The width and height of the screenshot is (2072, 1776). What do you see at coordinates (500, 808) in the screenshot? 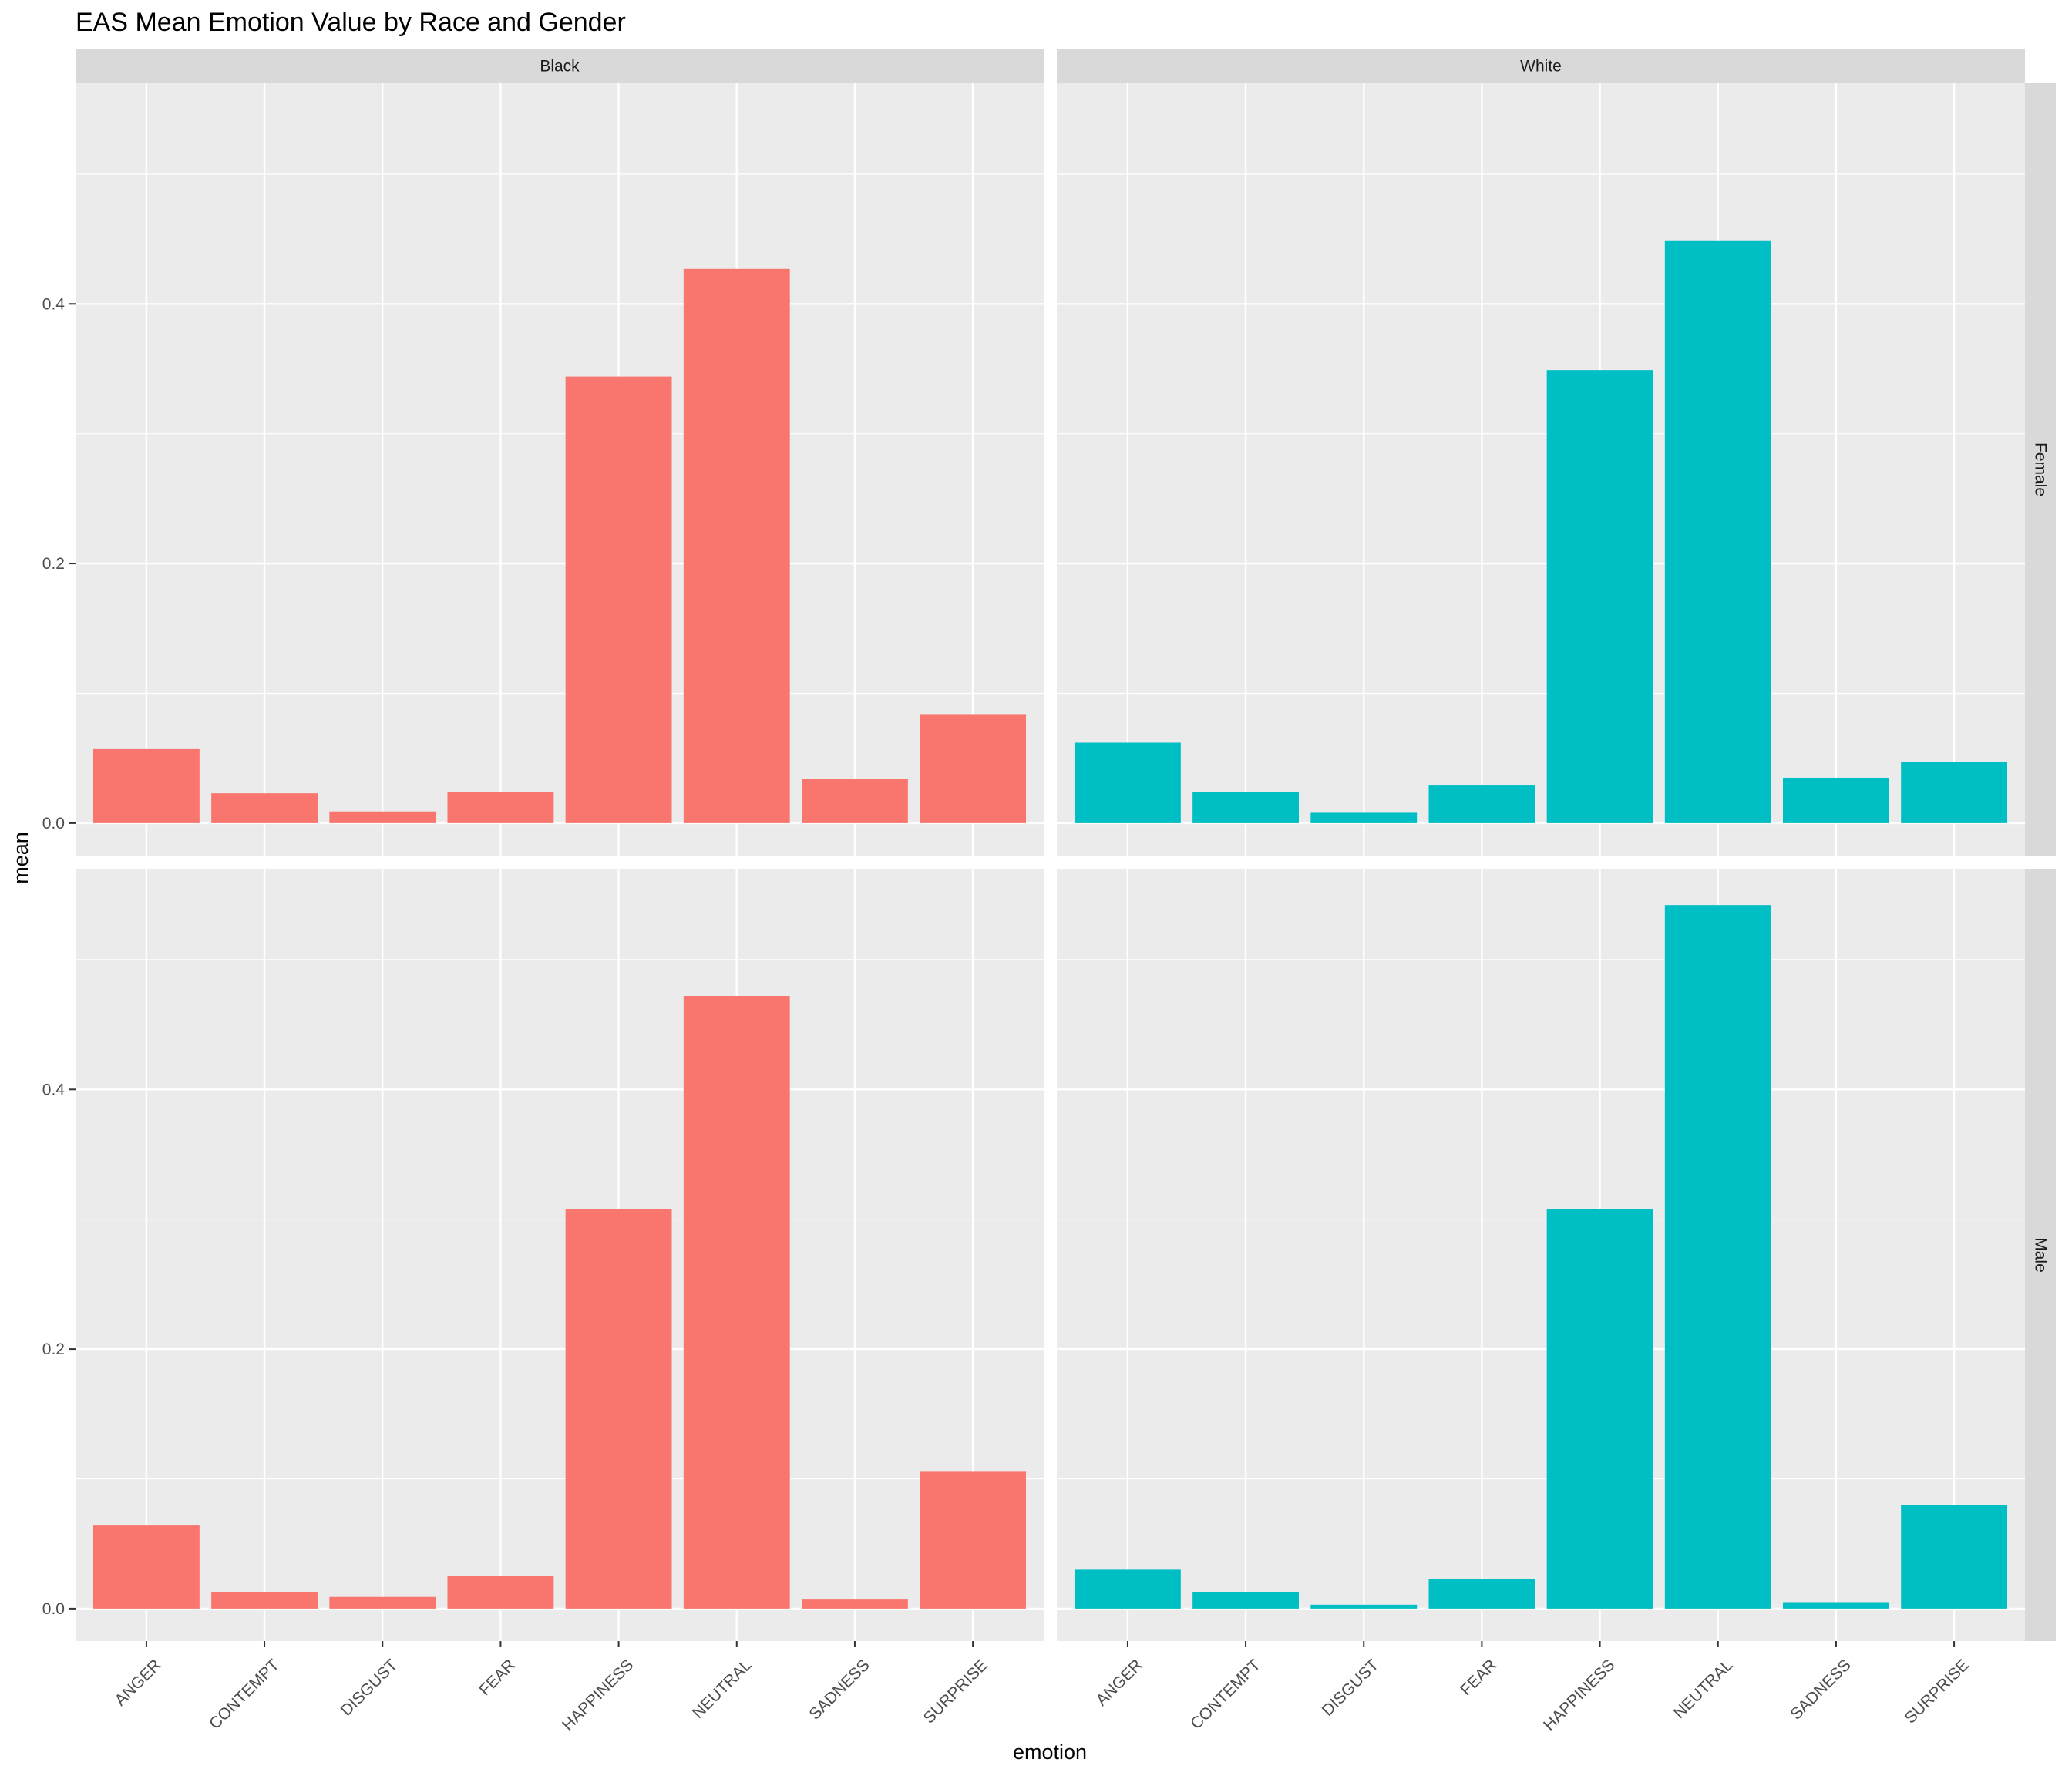
I see `bar-black-female-fear` at bounding box center [500, 808].